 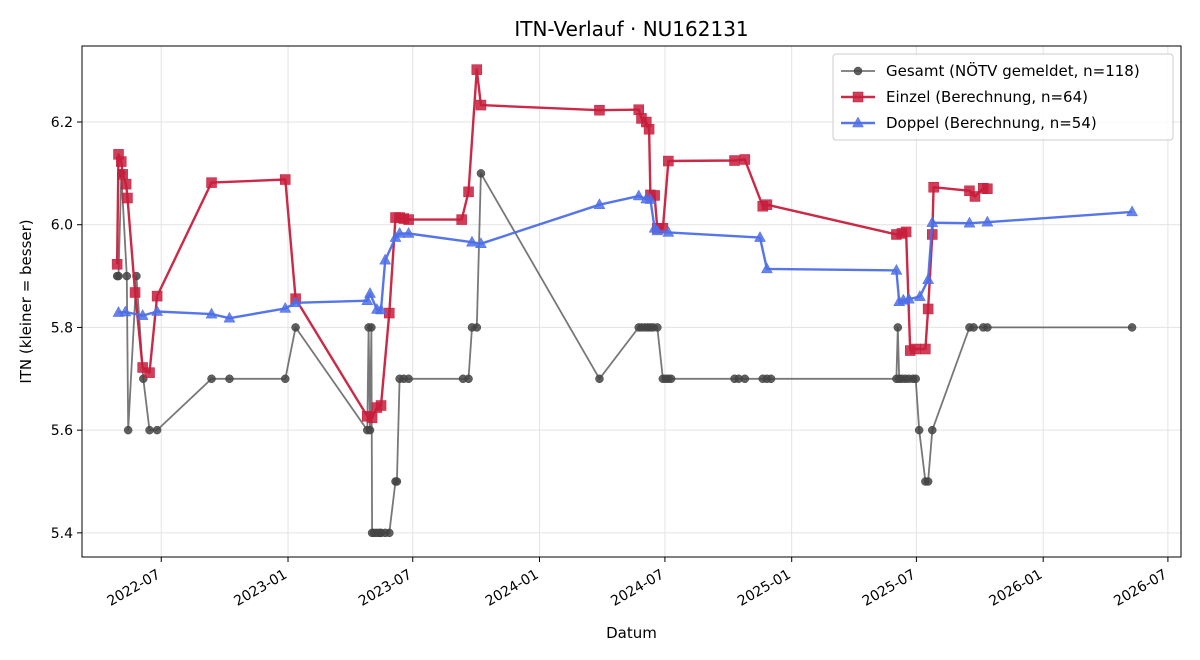 What do you see at coordinates (62, 431) in the screenshot?
I see `y-tick-label: 5.6` at bounding box center [62, 431].